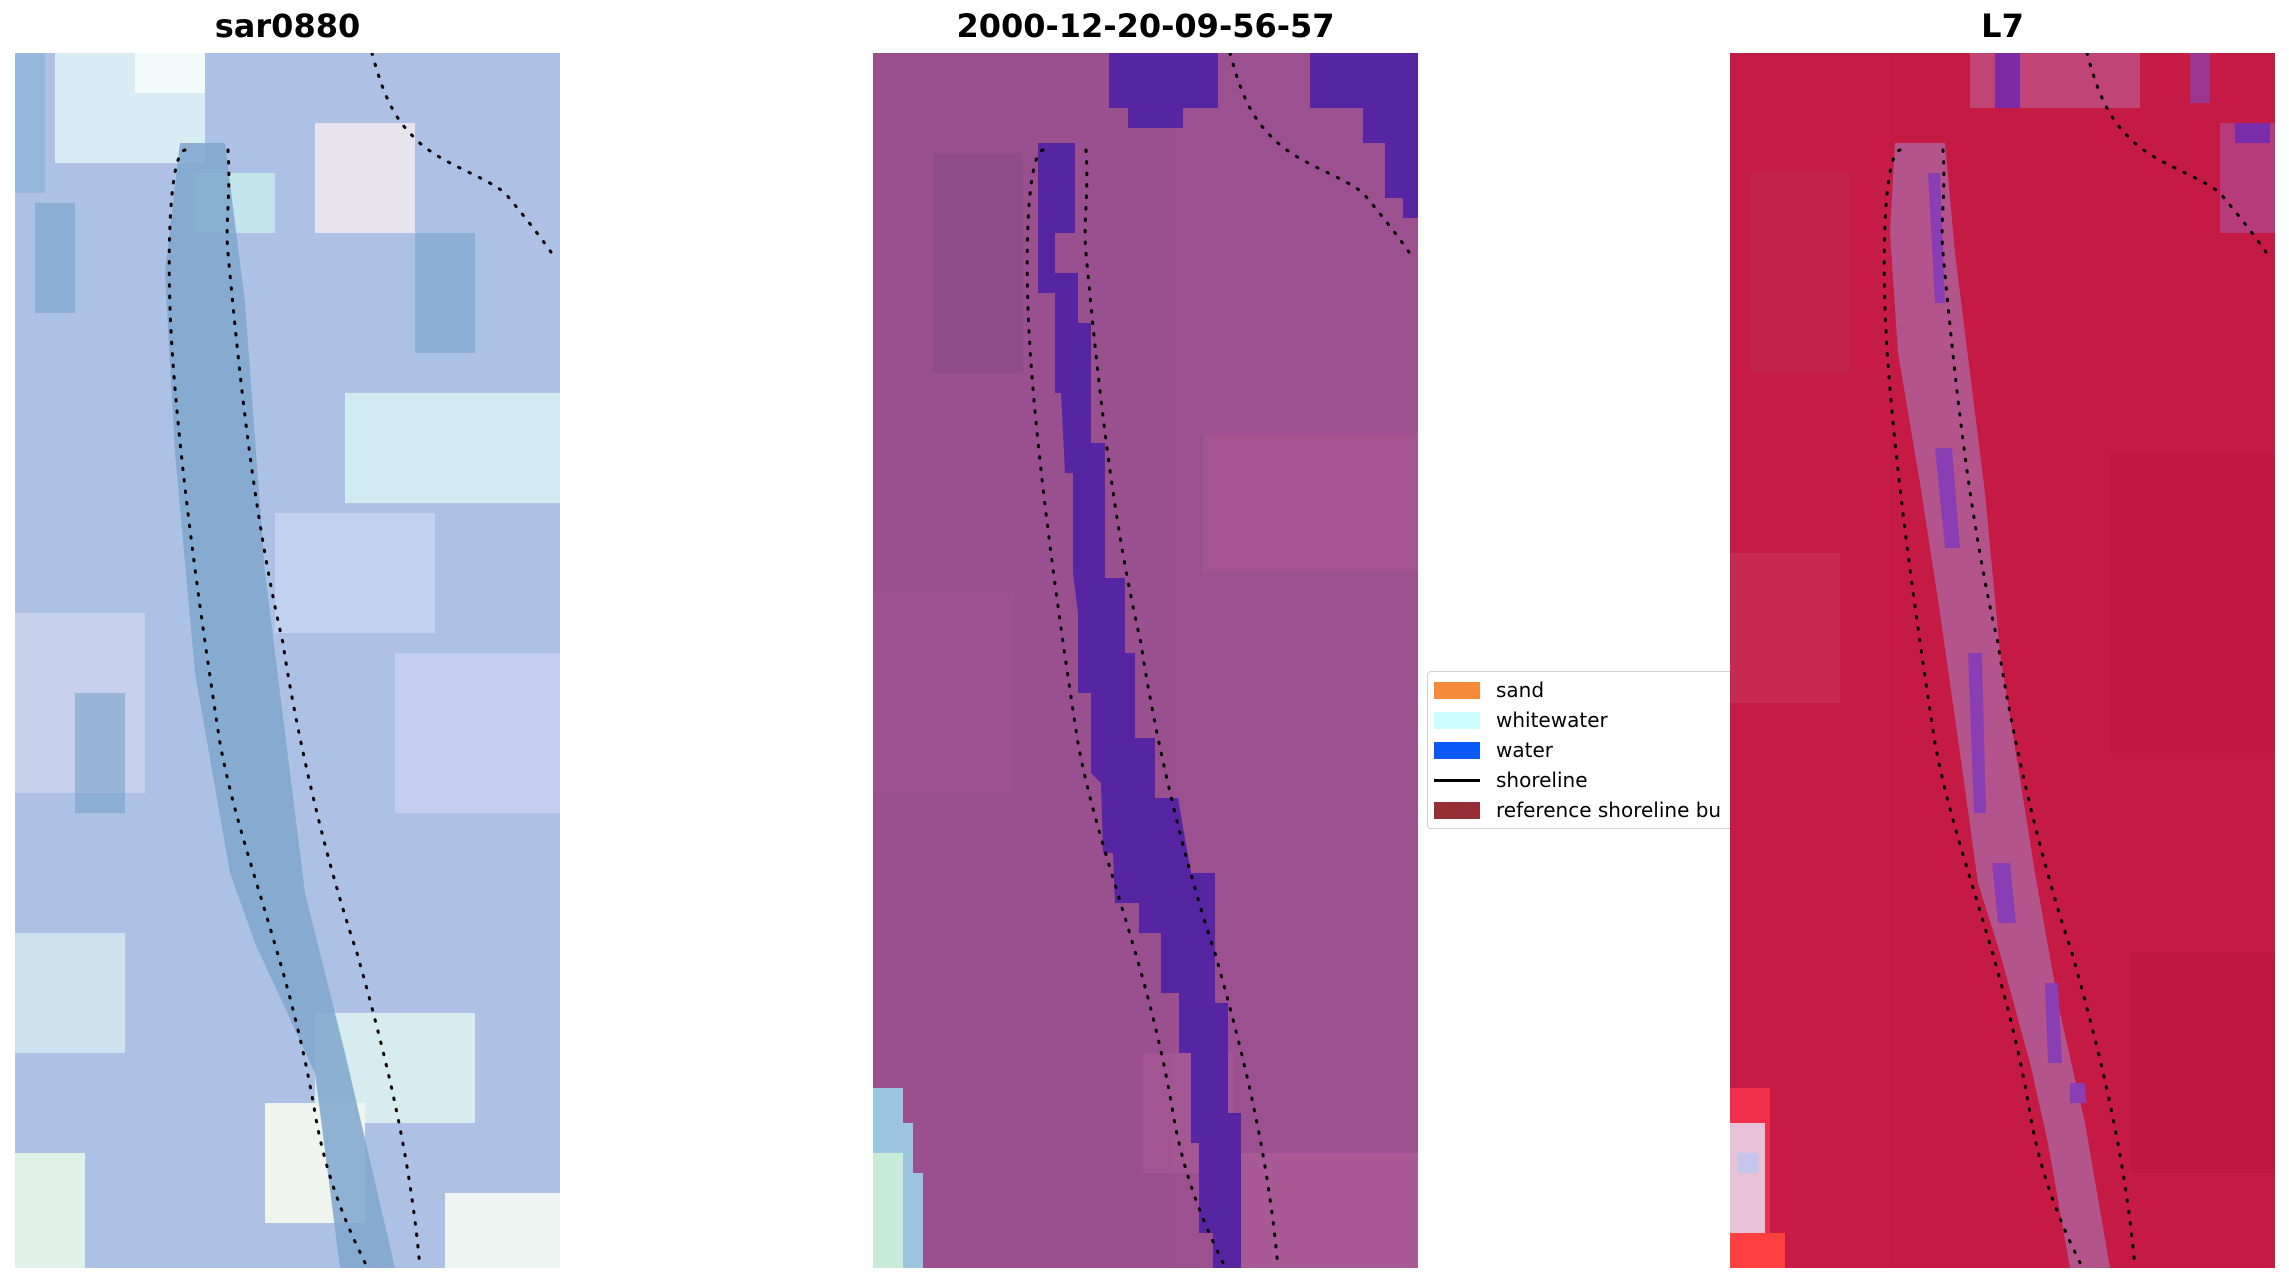 This screenshot has height=1283, width=2289. What do you see at coordinates (1552, 720) in the screenshot?
I see `legend-label: whitewater` at bounding box center [1552, 720].